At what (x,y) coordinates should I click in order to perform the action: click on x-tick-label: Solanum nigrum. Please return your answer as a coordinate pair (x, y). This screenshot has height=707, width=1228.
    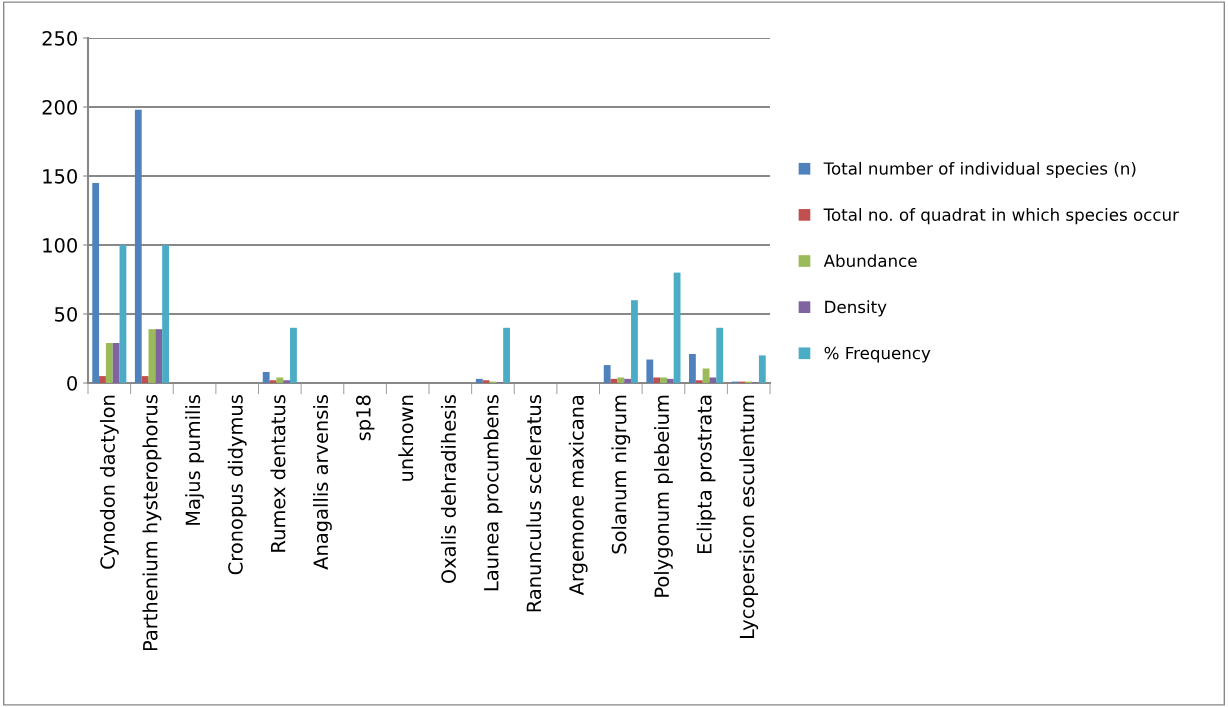
    Looking at the image, I should click on (621, 474).